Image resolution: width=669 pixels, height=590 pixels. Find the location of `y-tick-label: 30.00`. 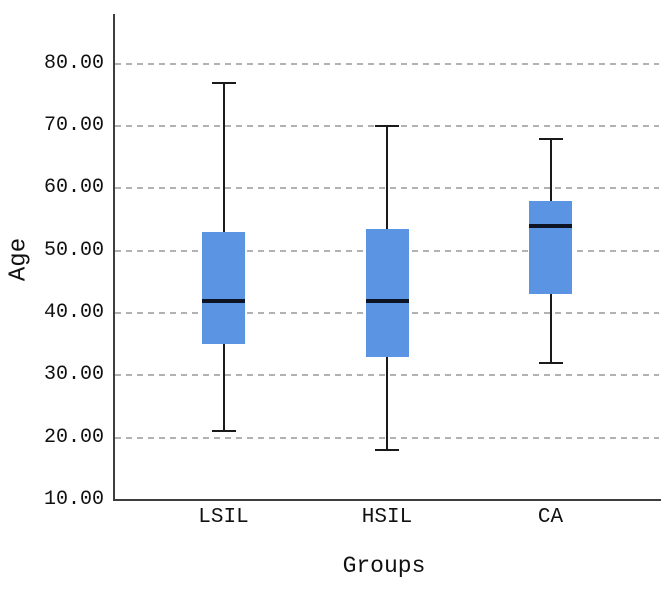

y-tick-label: 30.00 is located at coordinates (73, 375).